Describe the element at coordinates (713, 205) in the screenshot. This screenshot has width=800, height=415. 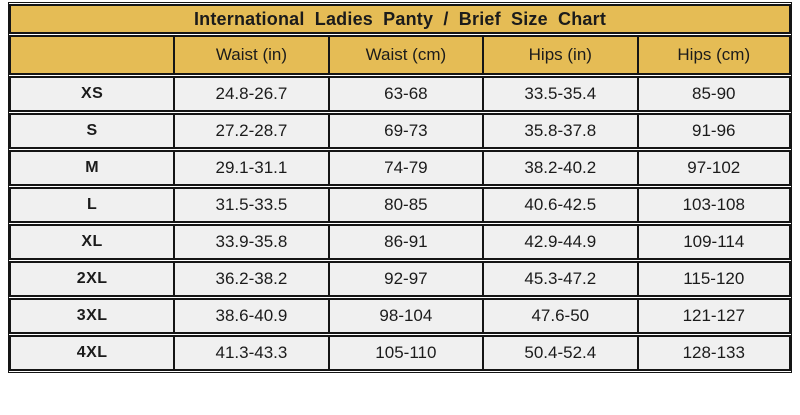
I see `value-cell: 103-108` at that location.